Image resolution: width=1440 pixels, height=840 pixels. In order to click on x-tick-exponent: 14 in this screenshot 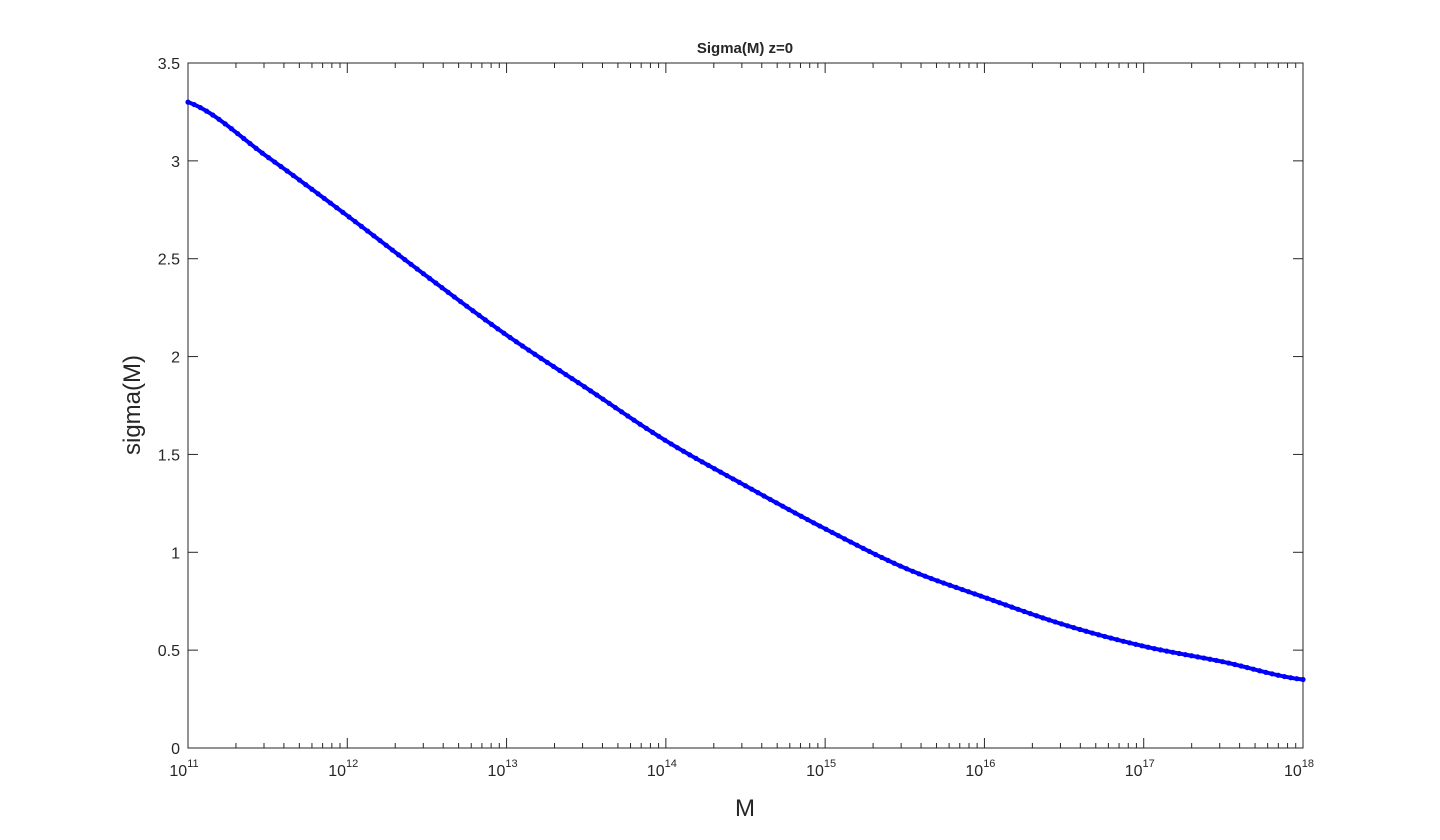, I will do `click(671, 764)`.